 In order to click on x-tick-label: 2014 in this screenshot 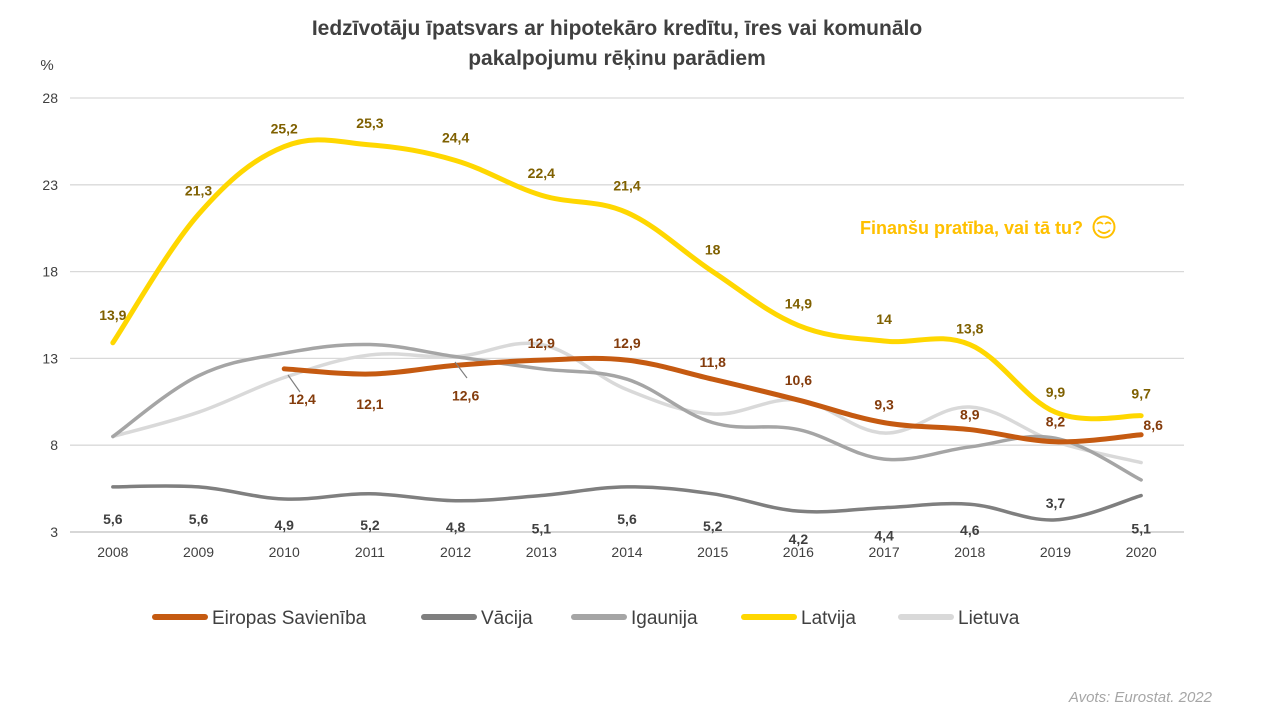, I will do `click(626, 552)`.